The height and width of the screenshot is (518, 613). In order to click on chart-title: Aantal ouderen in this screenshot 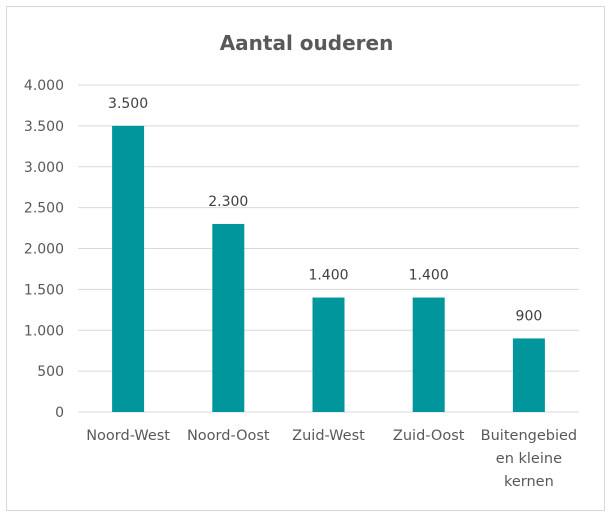, I will do `click(307, 43)`.